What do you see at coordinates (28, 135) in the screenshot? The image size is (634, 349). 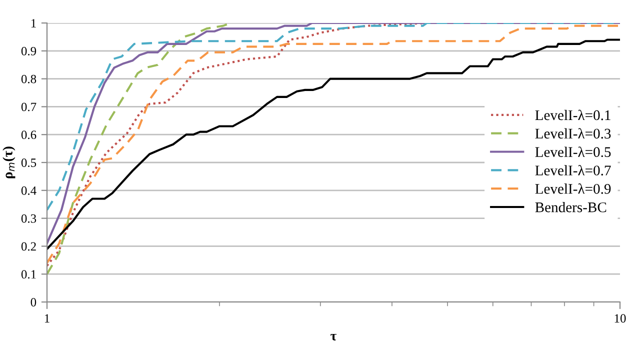 I see `y-tick-label: 0.6` at bounding box center [28, 135].